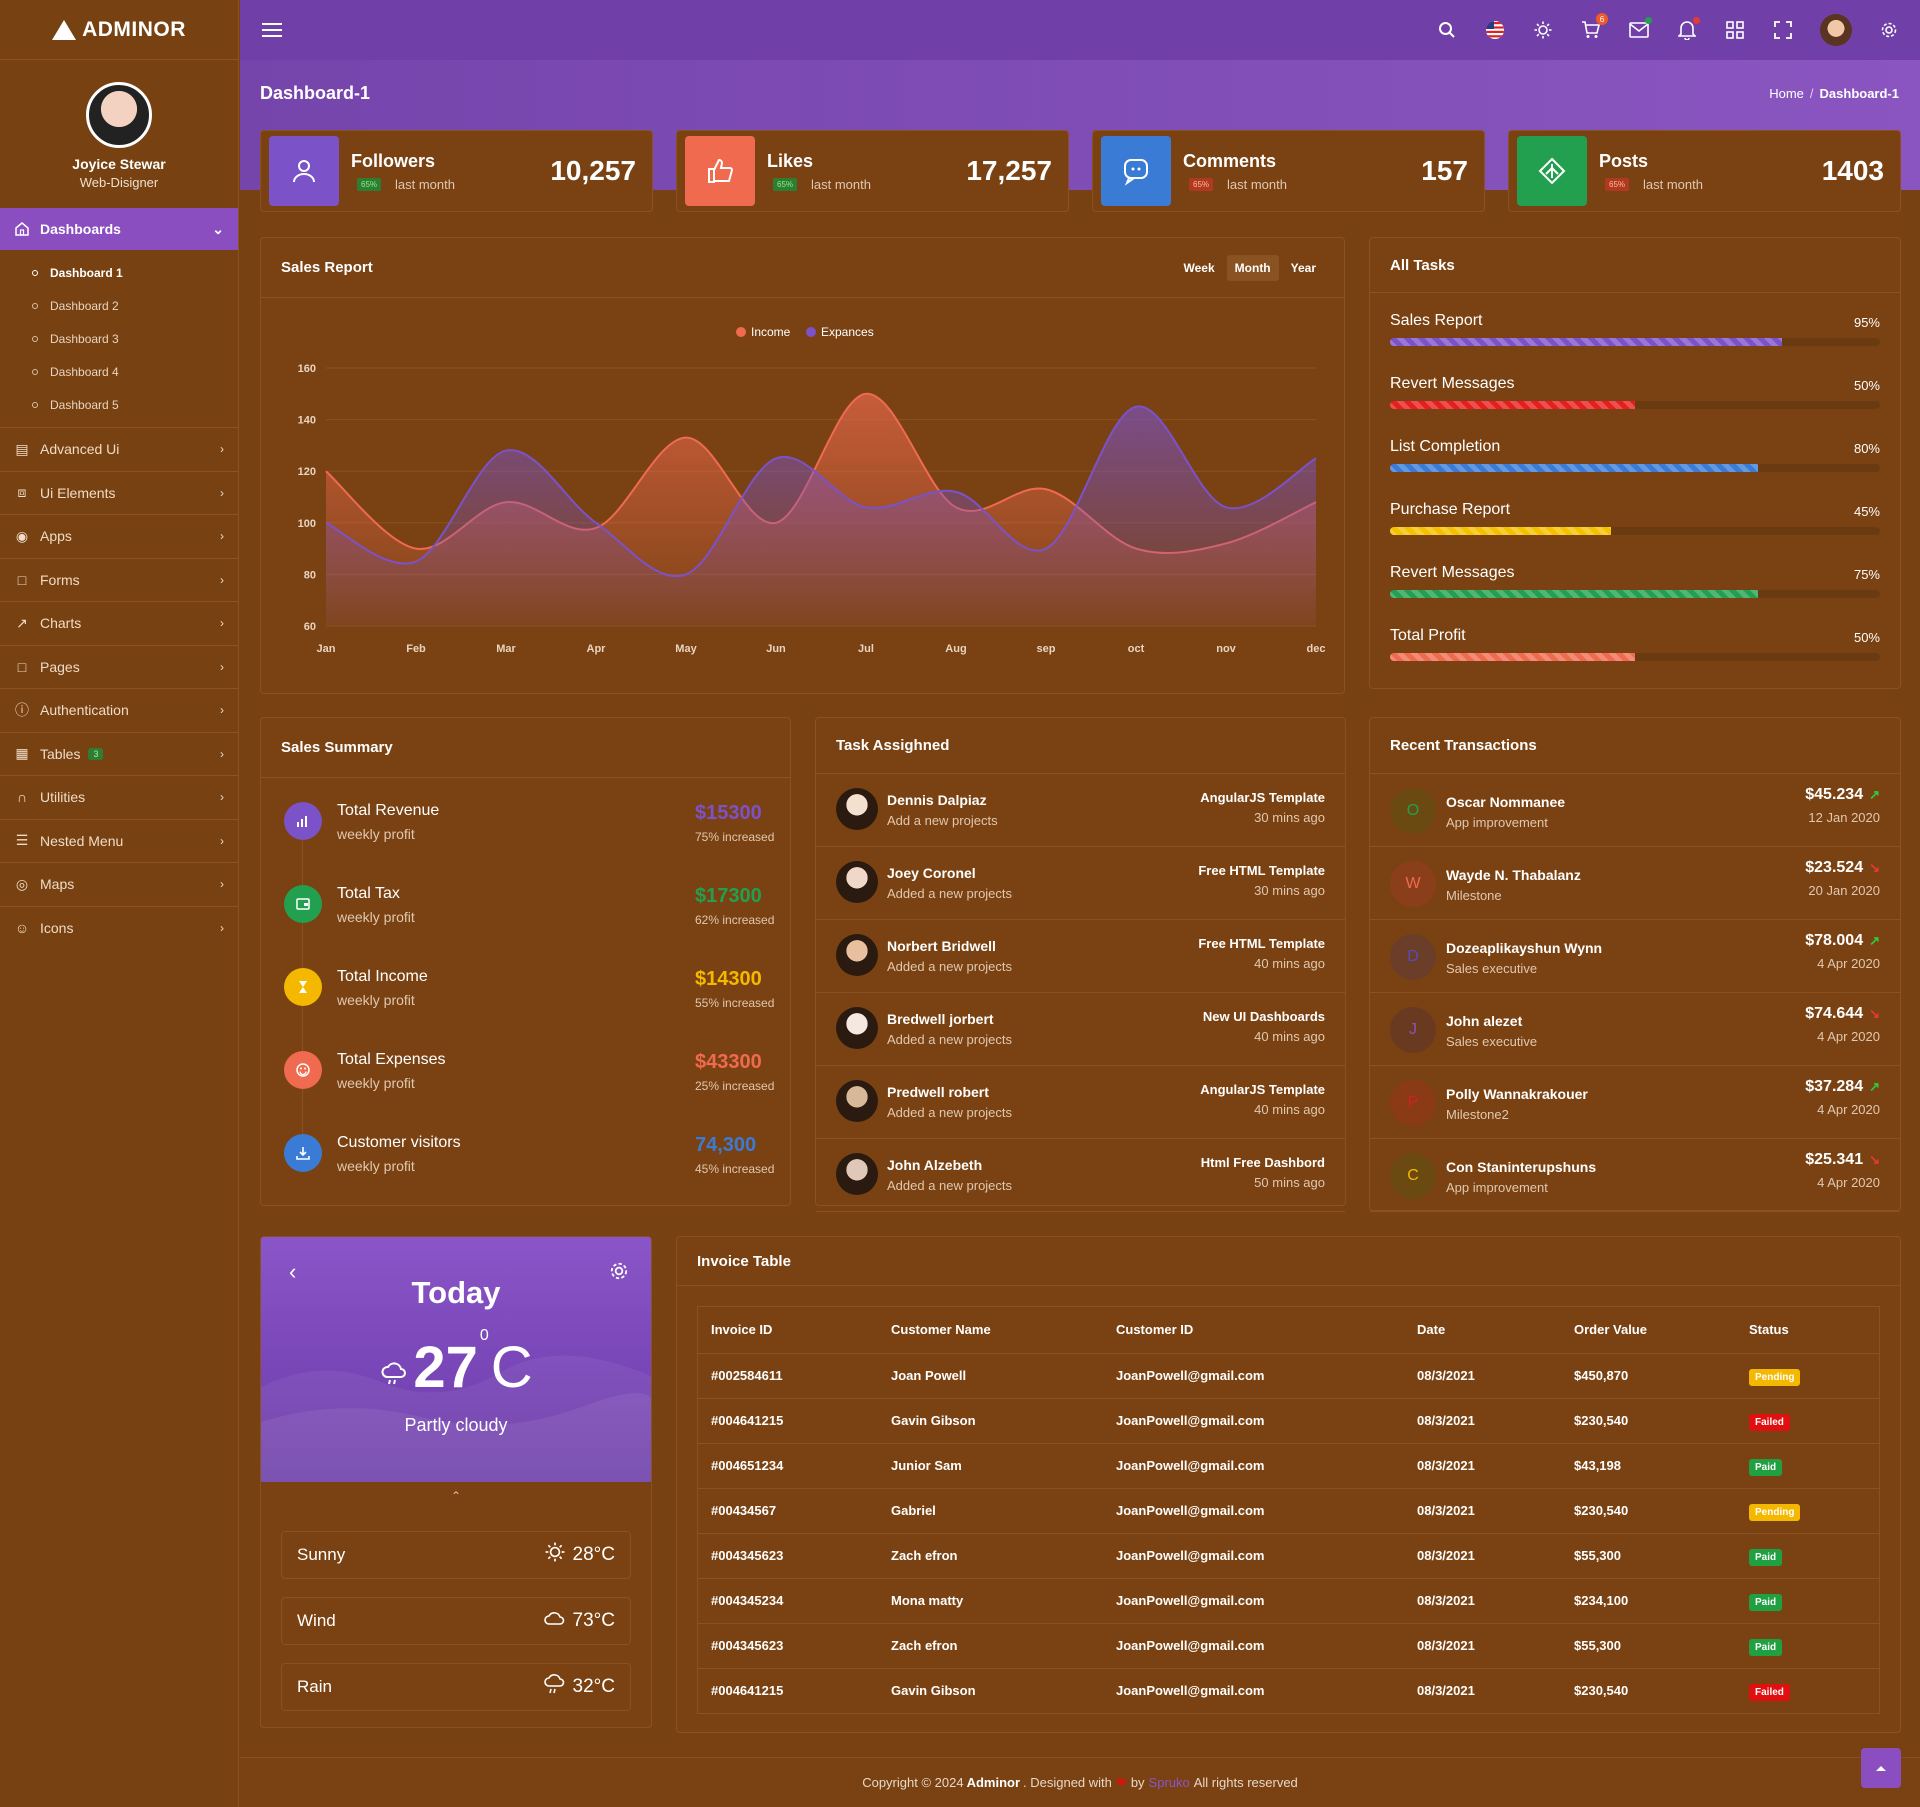 This screenshot has height=1807, width=1920. What do you see at coordinates (293, 1271) in the screenshot?
I see `chevron-left-icon: ‹` at bounding box center [293, 1271].